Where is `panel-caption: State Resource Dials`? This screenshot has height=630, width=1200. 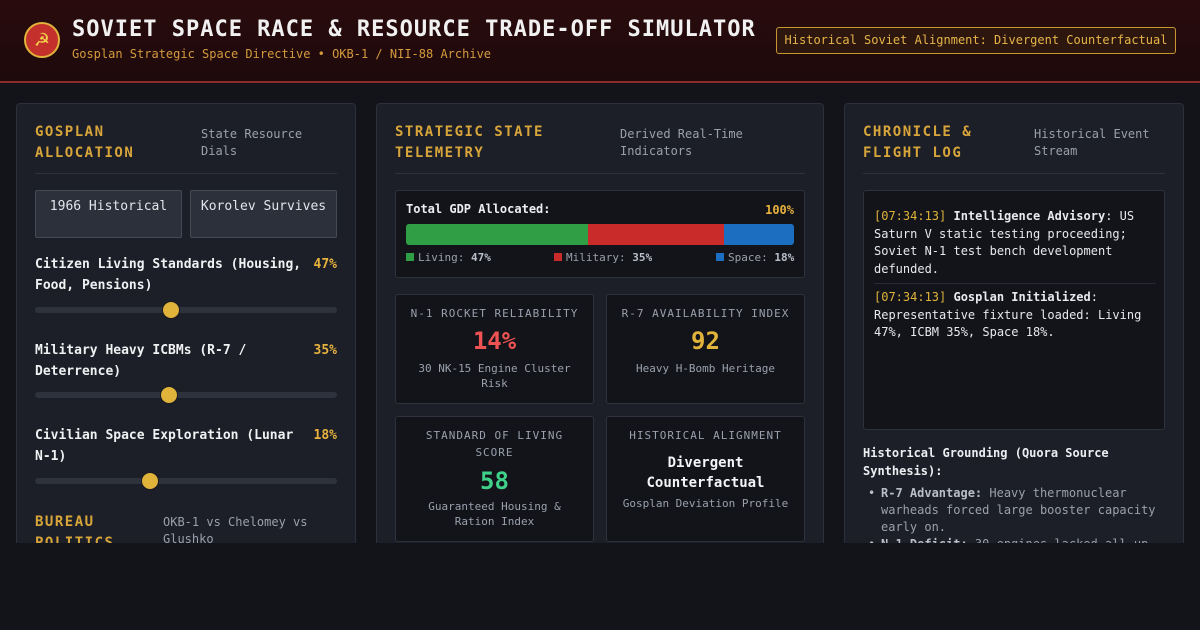 panel-caption: State Resource Dials is located at coordinates (252, 142).